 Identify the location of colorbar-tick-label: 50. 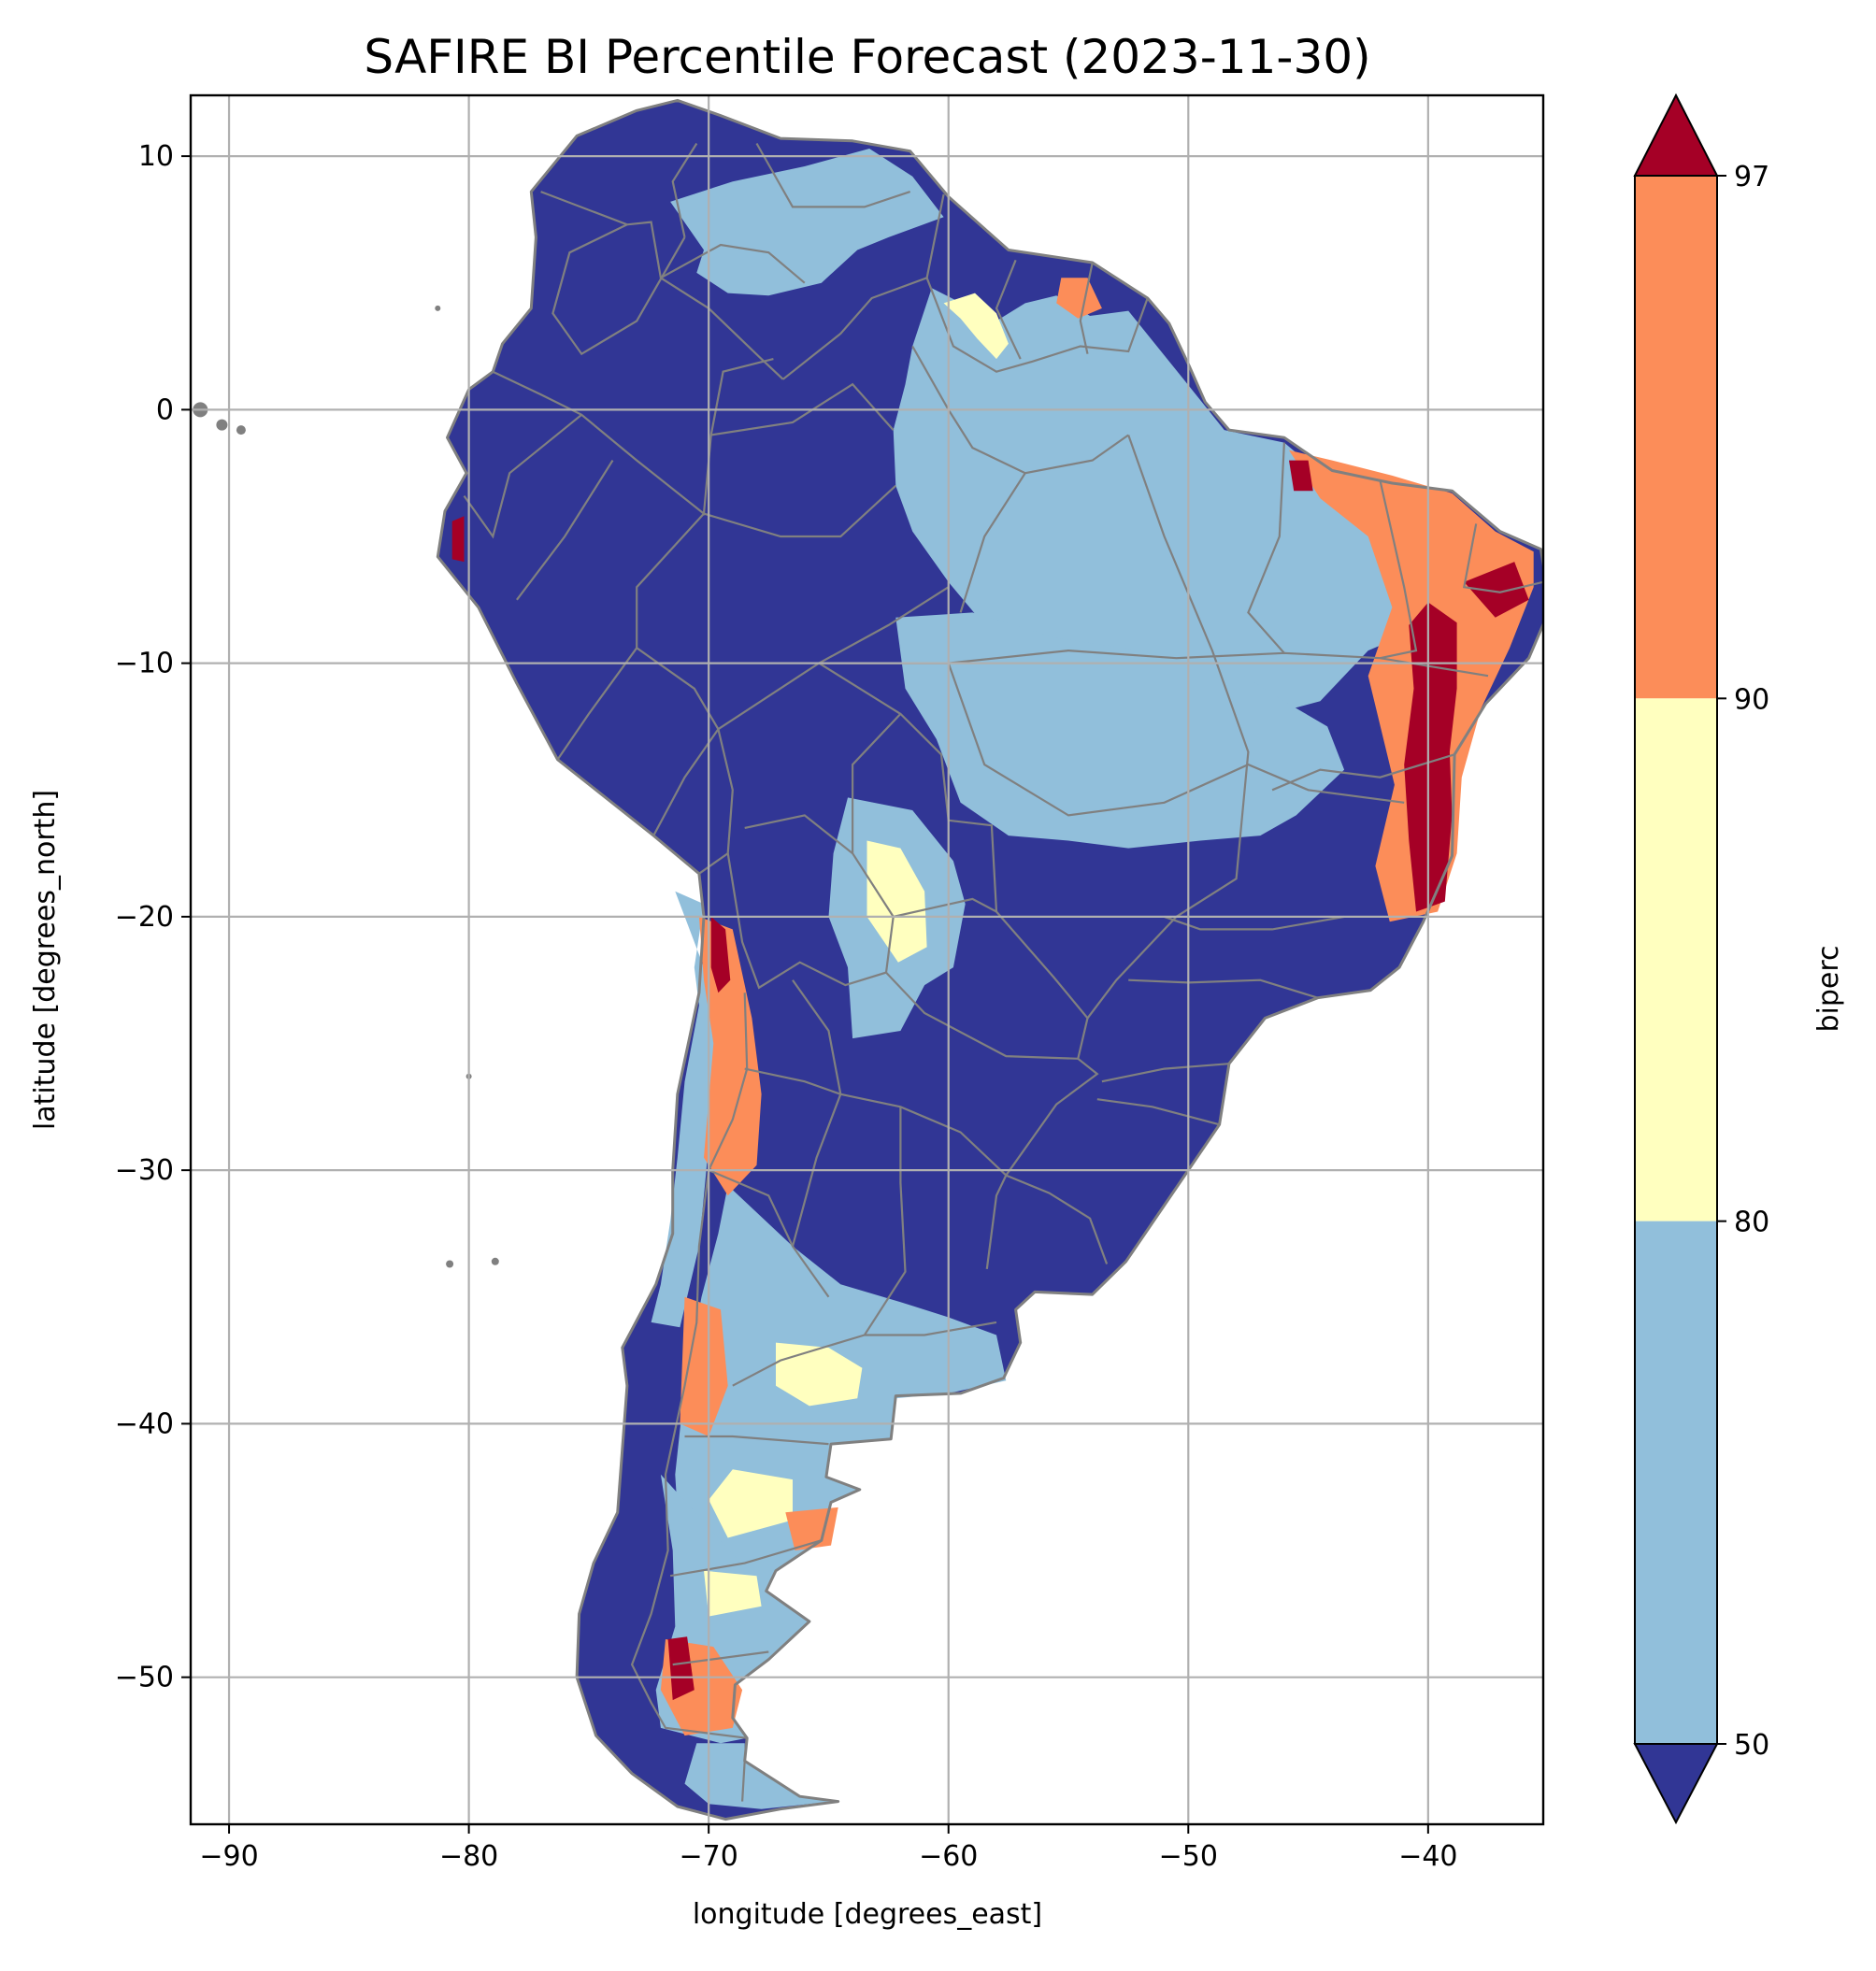
(1751, 1745).